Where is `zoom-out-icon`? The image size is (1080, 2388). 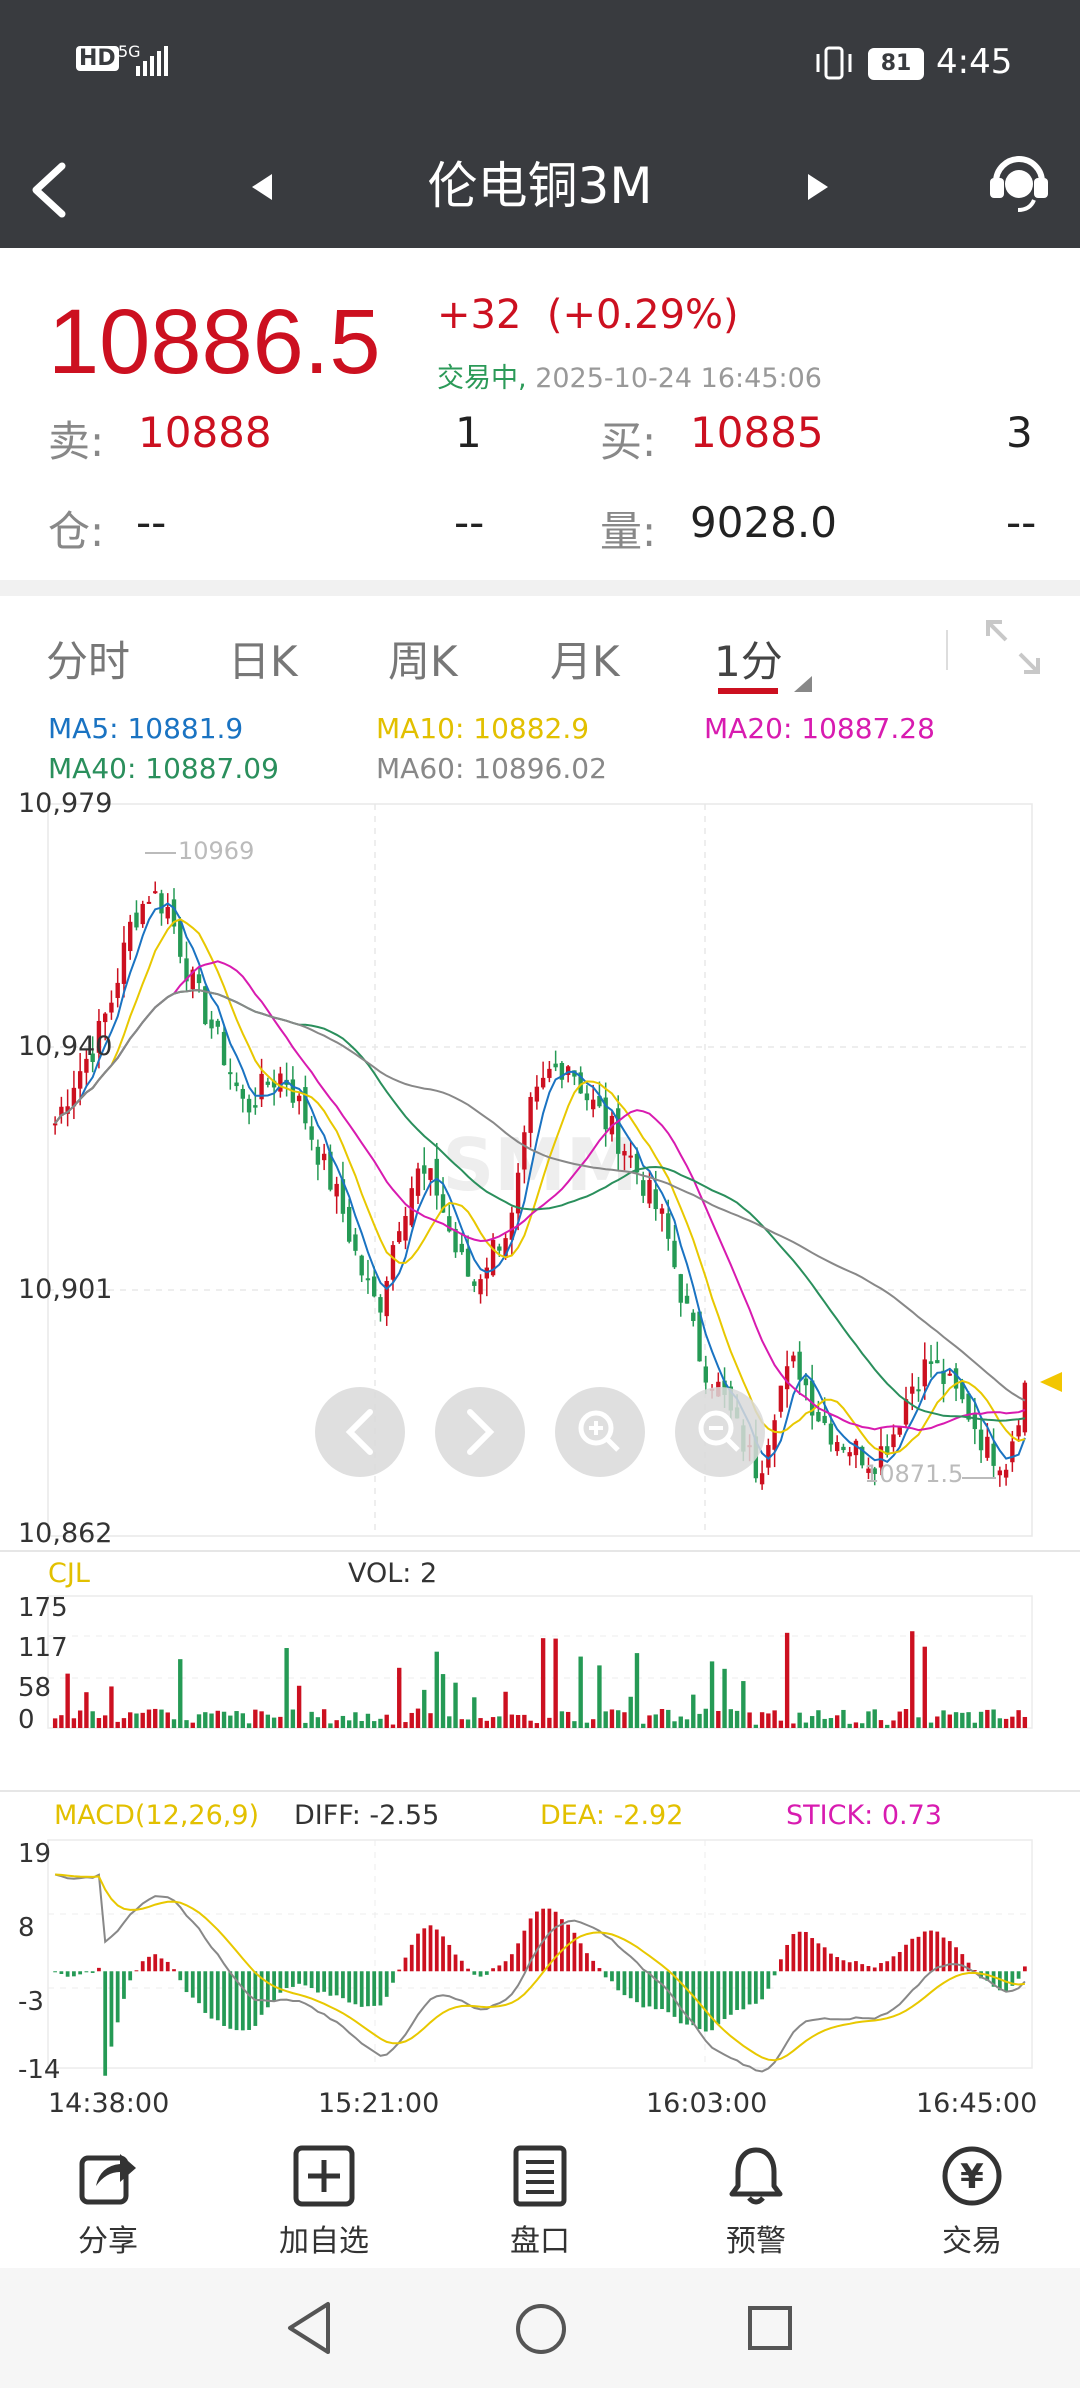
zoom-out-icon is located at coordinates (719, 1431).